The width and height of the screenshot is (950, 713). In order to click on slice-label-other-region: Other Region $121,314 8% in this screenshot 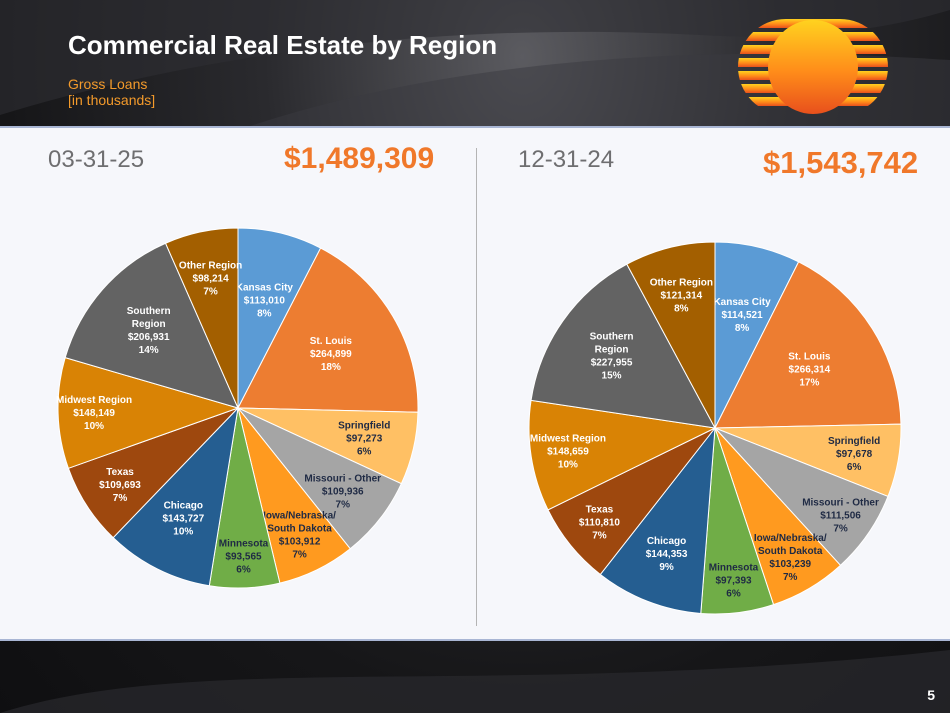, I will do `click(681, 296)`.